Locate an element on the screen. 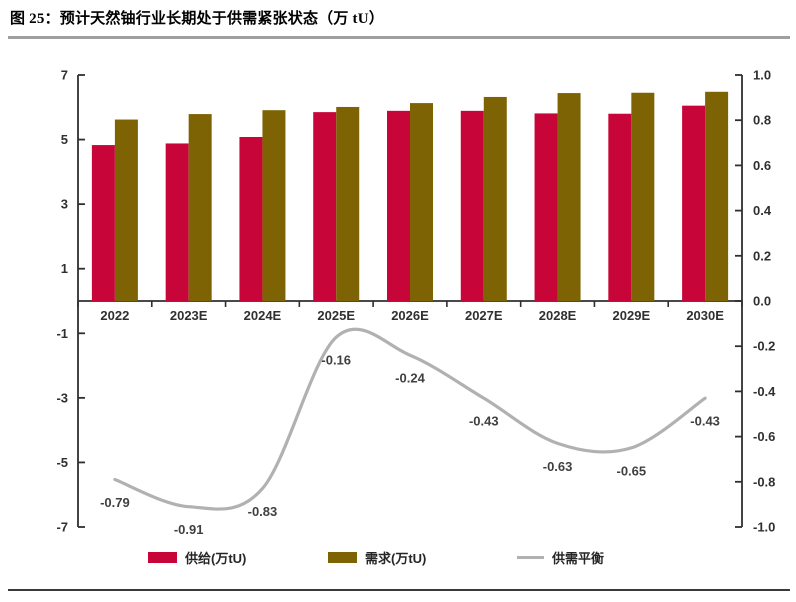 Image resolution: width=796 pixels, height=602 pixels. supply-bar-2024E is located at coordinates (251, 218).